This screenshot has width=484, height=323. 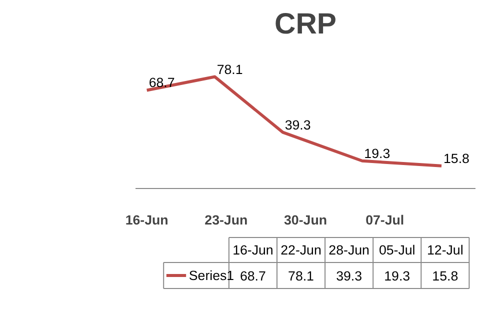 I want to click on x-tick-label: 07-Jul, so click(x=385, y=220).